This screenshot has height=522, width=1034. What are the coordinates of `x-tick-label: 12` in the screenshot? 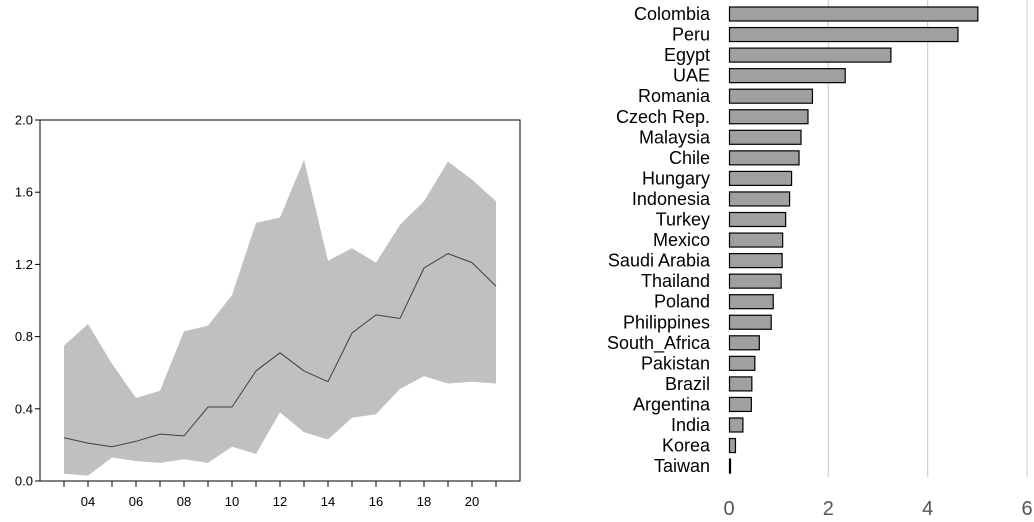 It's located at (280, 501).